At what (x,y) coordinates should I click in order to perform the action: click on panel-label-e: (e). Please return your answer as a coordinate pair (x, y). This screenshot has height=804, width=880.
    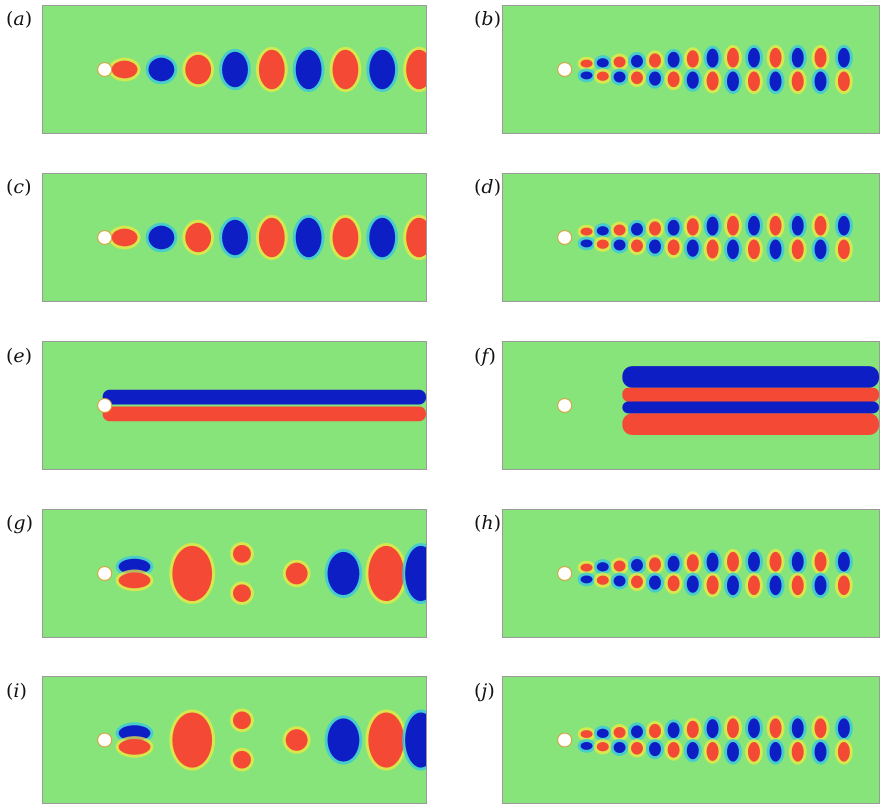
    Looking at the image, I should click on (19, 356).